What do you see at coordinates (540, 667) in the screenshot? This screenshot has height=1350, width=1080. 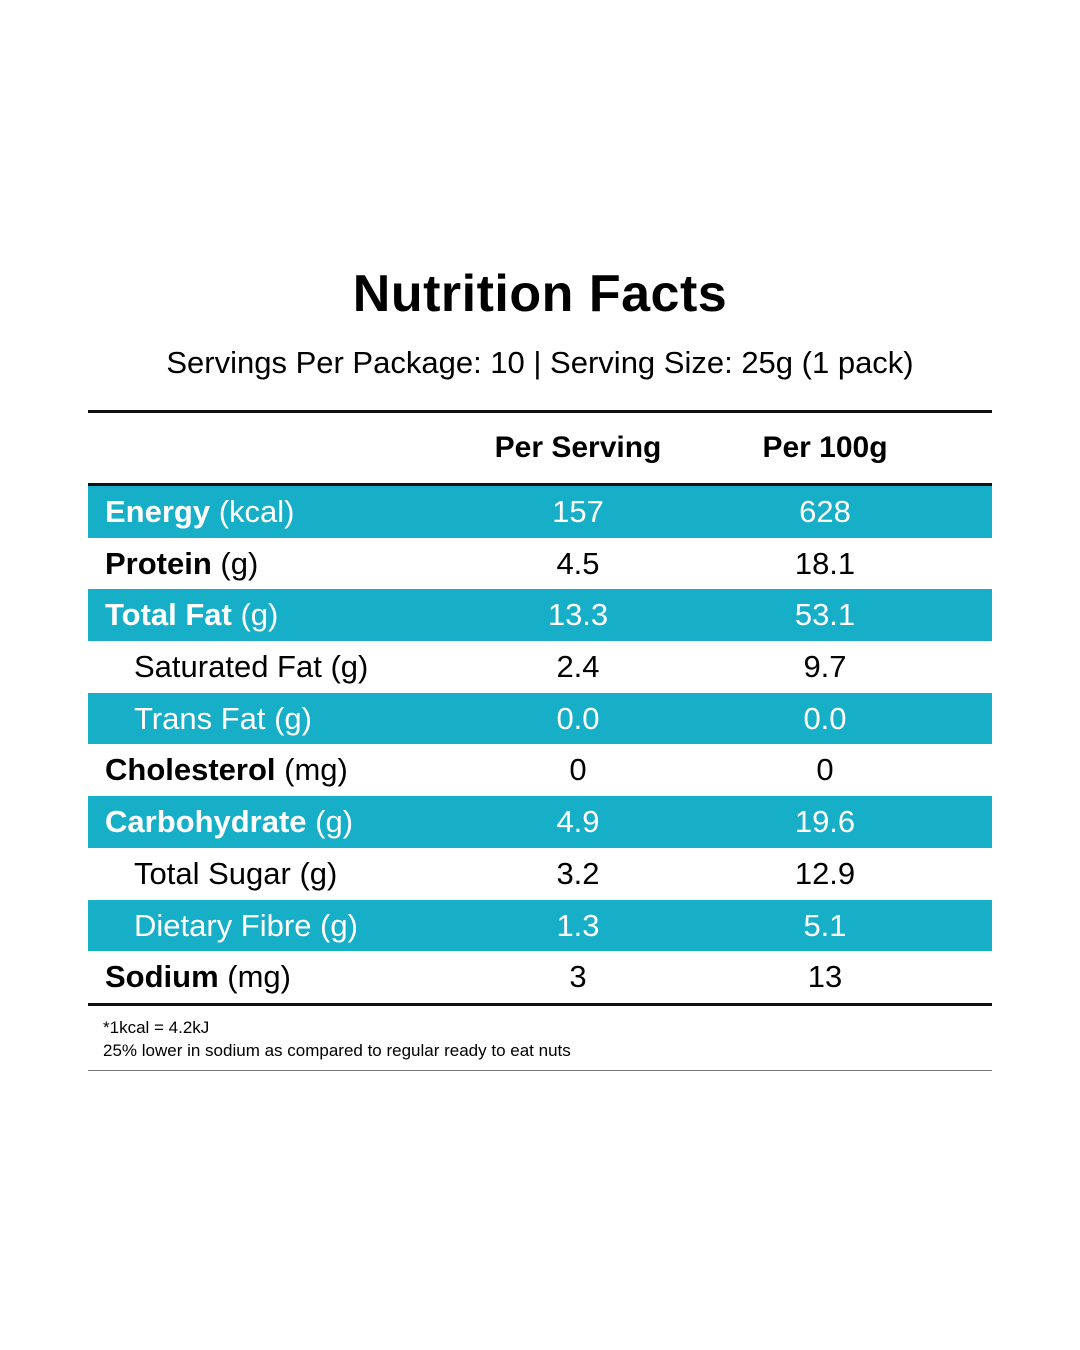 I see `table-row: Saturated Fat (g) 2.4 9.7` at bounding box center [540, 667].